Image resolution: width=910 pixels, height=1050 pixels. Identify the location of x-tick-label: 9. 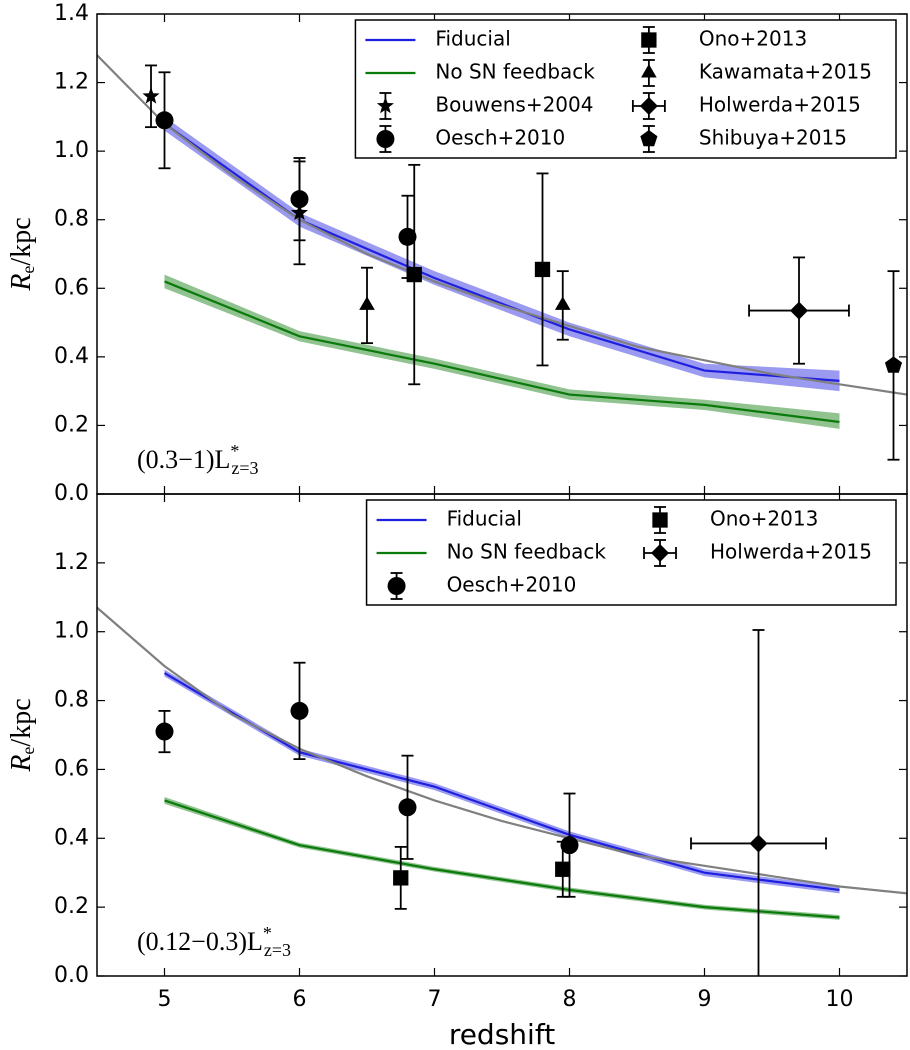
(705, 999).